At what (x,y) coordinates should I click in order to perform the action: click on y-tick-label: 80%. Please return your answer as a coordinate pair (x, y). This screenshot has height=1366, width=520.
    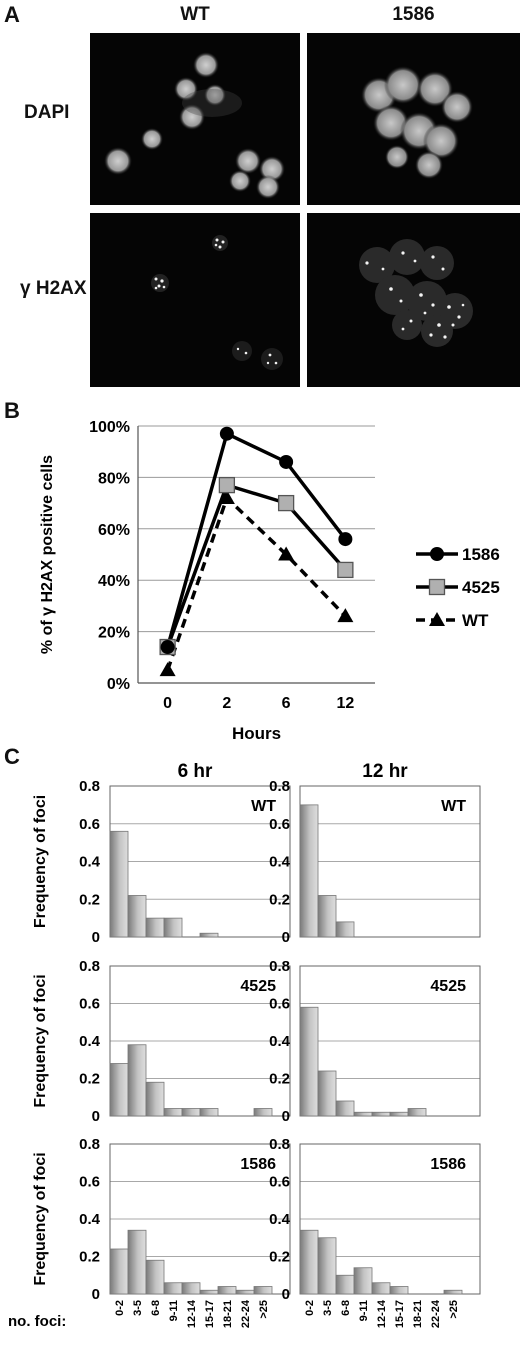
    Looking at the image, I should click on (114, 478).